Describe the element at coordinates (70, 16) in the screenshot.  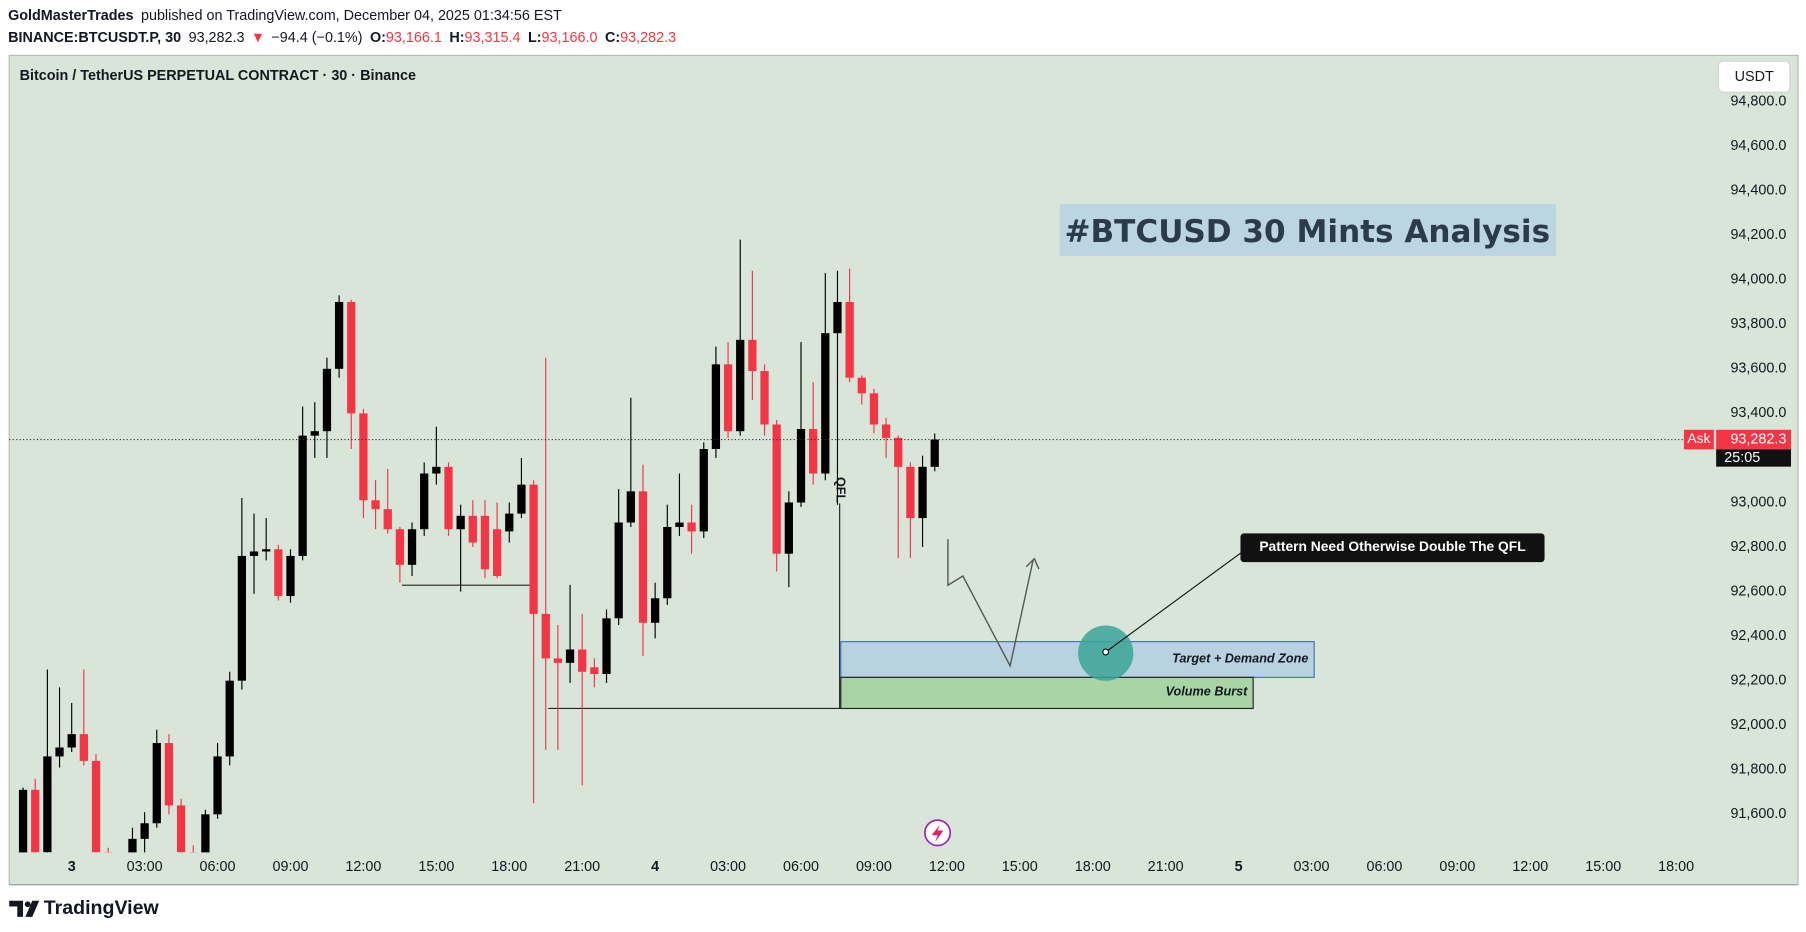
I see `author: GoldMasterTrades` at that location.